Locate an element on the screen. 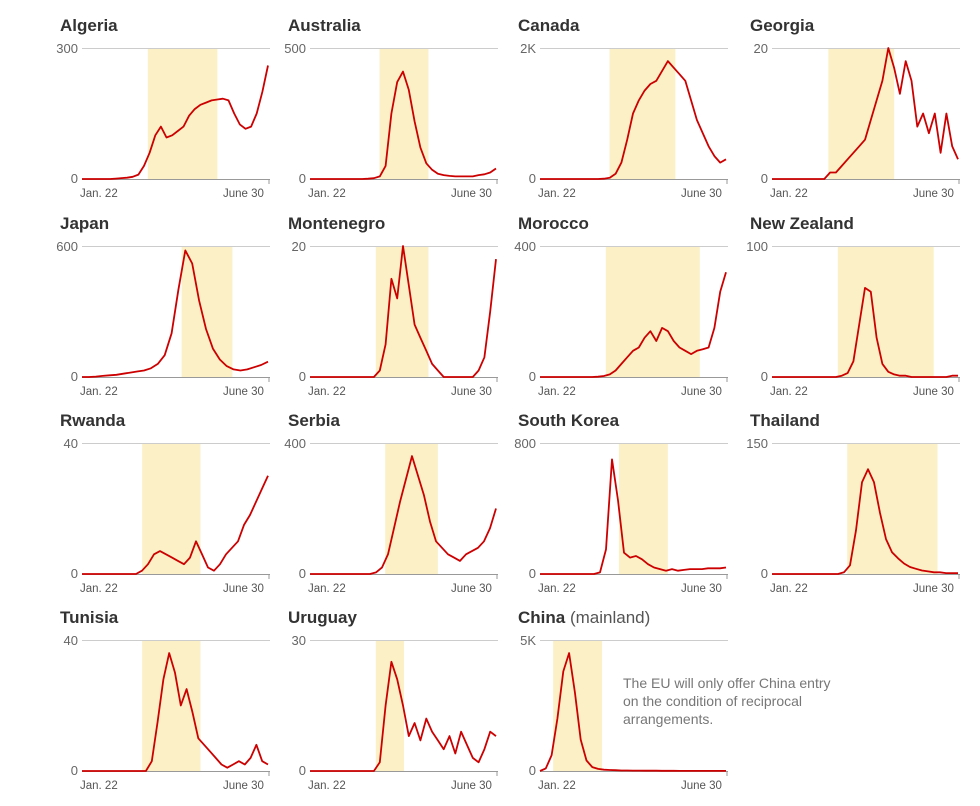 The height and width of the screenshot is (806, 980). panel-title: Georgia is located at coordinates (782, 26).